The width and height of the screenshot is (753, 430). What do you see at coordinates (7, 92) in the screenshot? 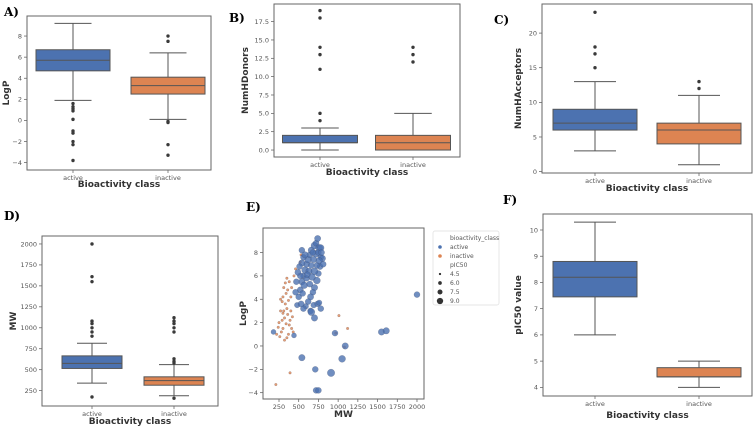
I see `y-axis-label: LogP` at bounding box center [7, 92].